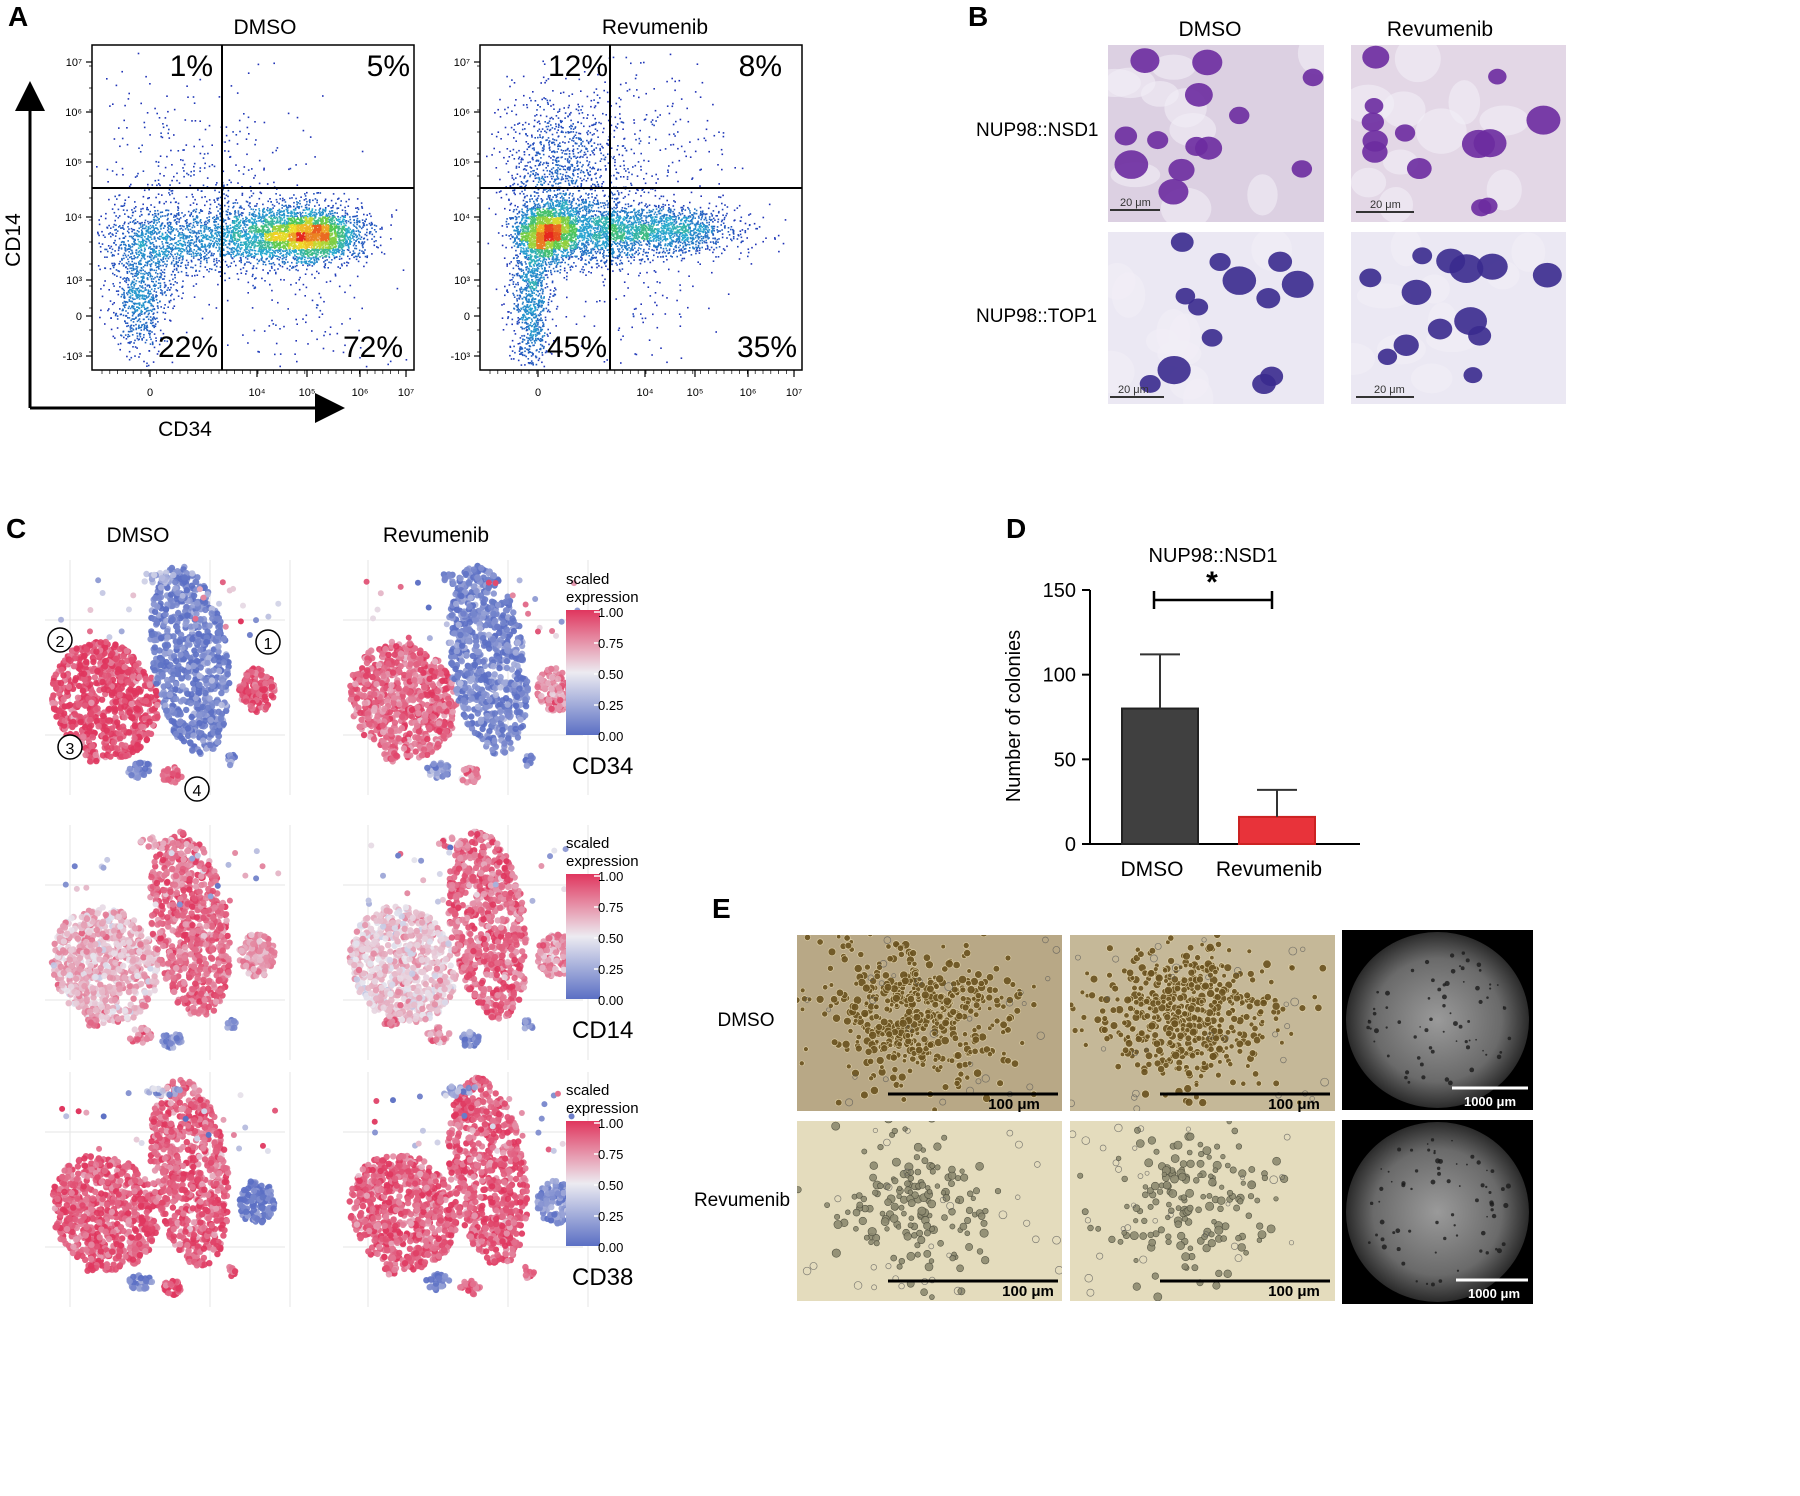 This screenshot has width=1800, height=1496. I want to click on scale-bar-e1: 100 μm, so click(1014, 1104).